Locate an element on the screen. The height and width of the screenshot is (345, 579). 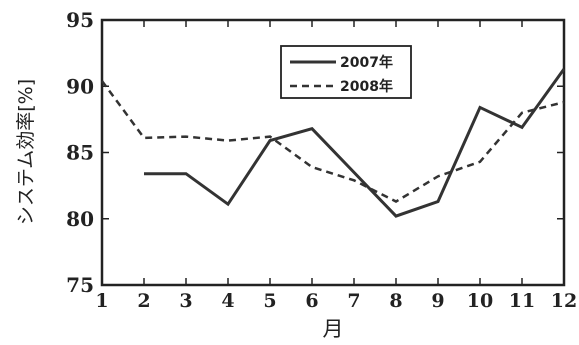
x-tick-label: 5 is located at coordinates (269, 301).